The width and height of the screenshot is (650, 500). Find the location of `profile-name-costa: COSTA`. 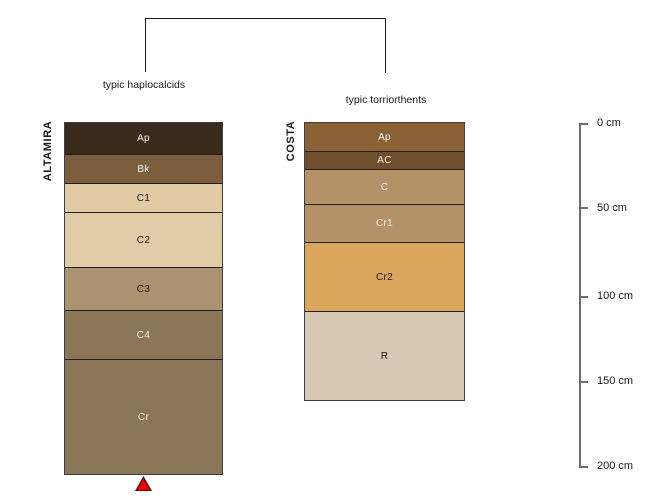

profile-name-costa: COSTA is located at coordinates (291, 141).